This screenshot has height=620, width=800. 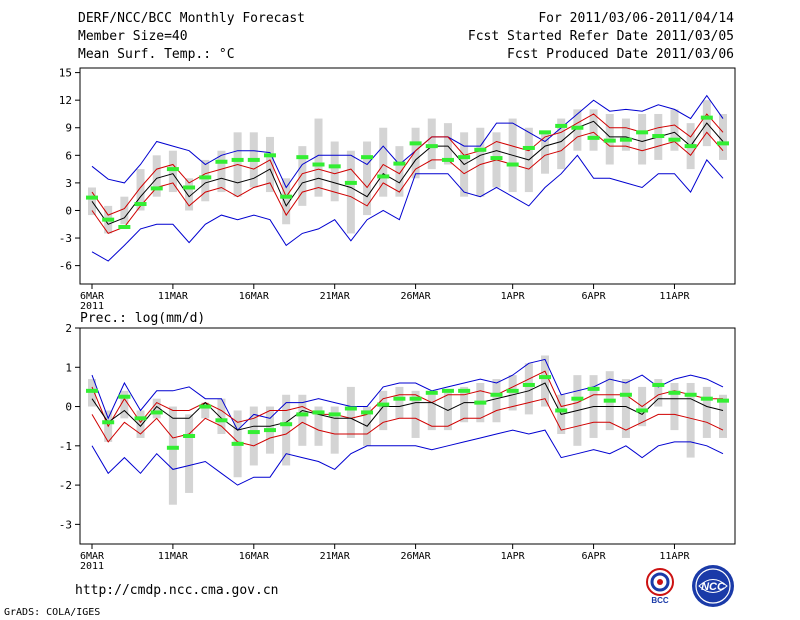 What do you see at coordinates (65, 100) in the screenshot?
I see `y-tick-label: 12` at bounding box center [65, 100].